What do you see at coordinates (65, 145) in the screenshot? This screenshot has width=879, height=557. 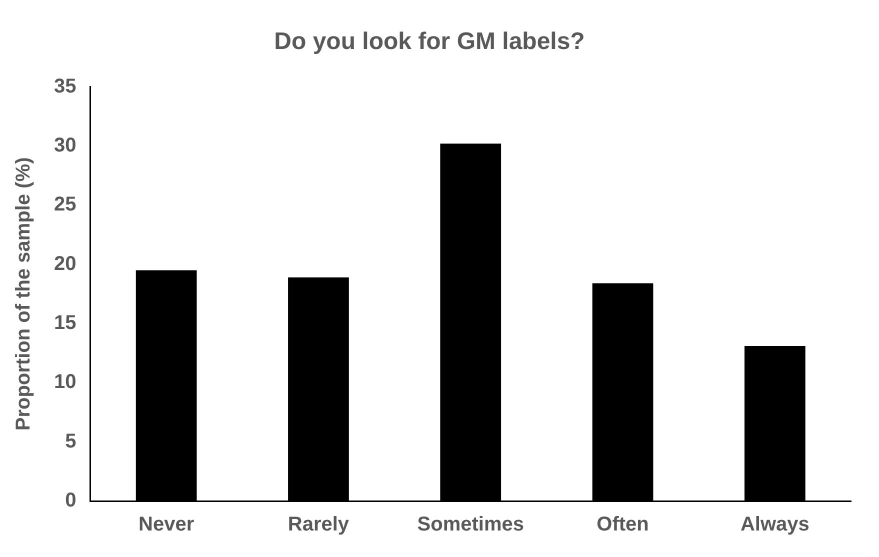 I see `y-tick-label: 30` at bounding box center [65, 145].